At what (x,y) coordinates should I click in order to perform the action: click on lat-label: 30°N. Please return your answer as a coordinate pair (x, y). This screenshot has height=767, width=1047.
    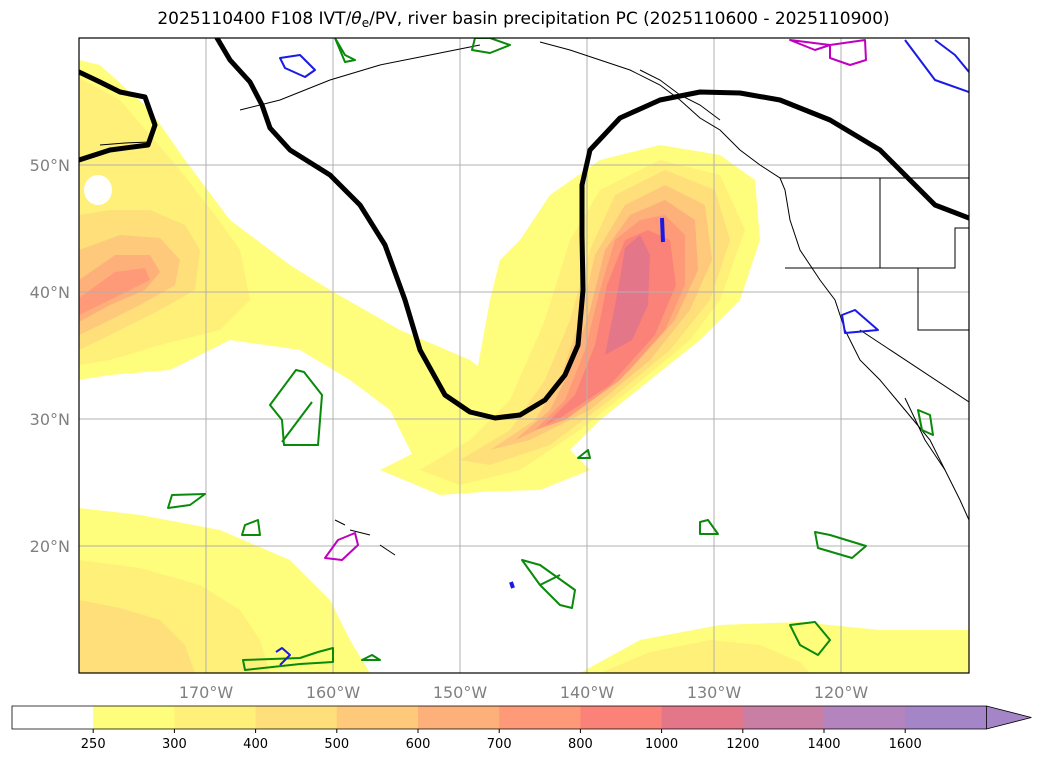
    Looking at the image, I should click on (50, 419).